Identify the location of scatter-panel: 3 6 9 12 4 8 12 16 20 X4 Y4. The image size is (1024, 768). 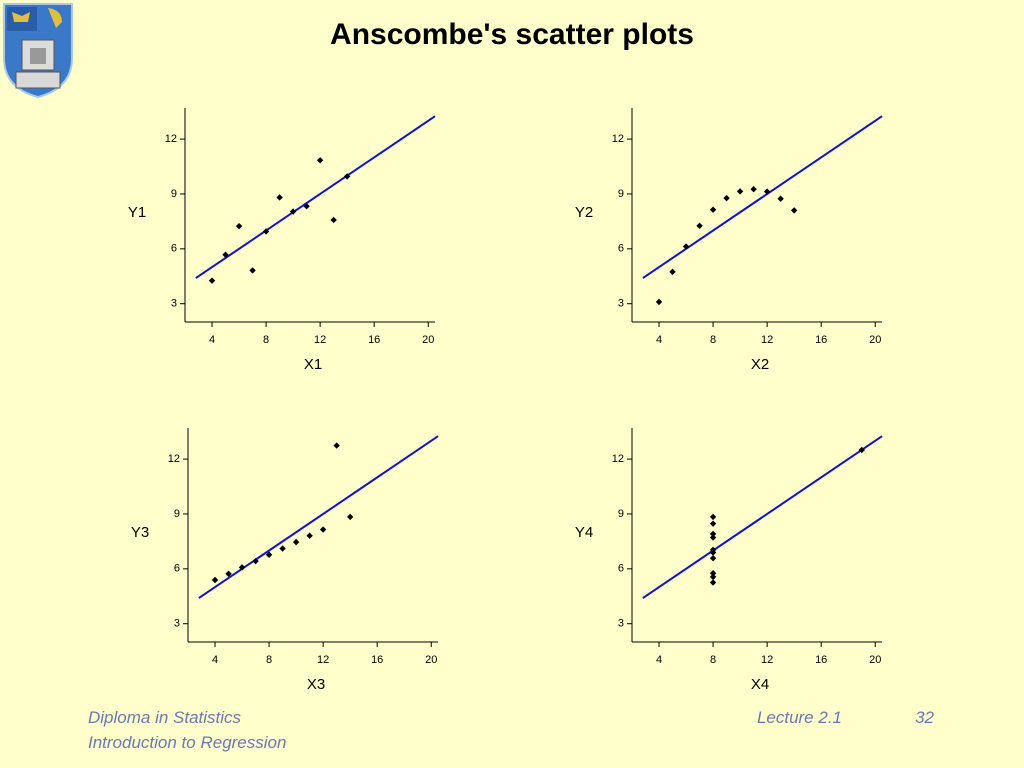
(729, 560).